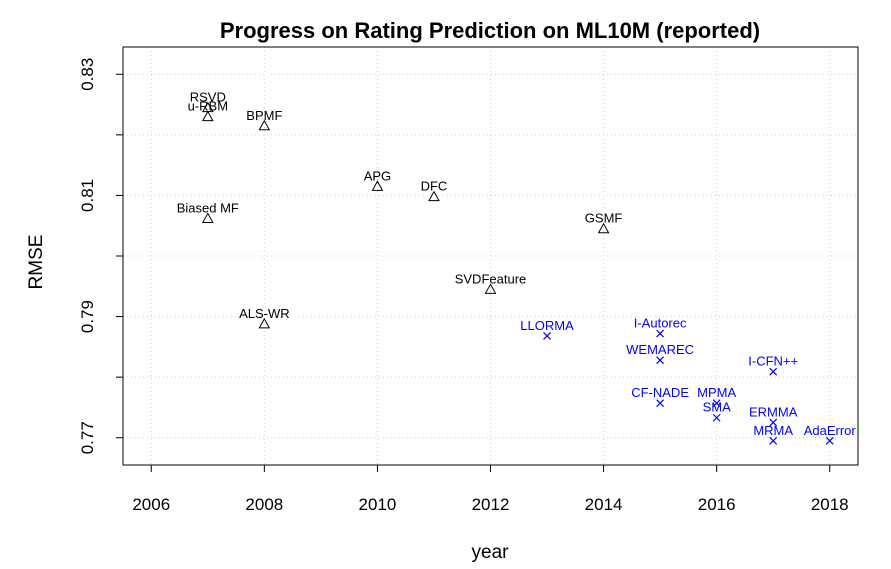  What do you see at coordinates (773, 412) in the screenshot?
I see `point-label: ERMMA` at bounding box center [773, 412].